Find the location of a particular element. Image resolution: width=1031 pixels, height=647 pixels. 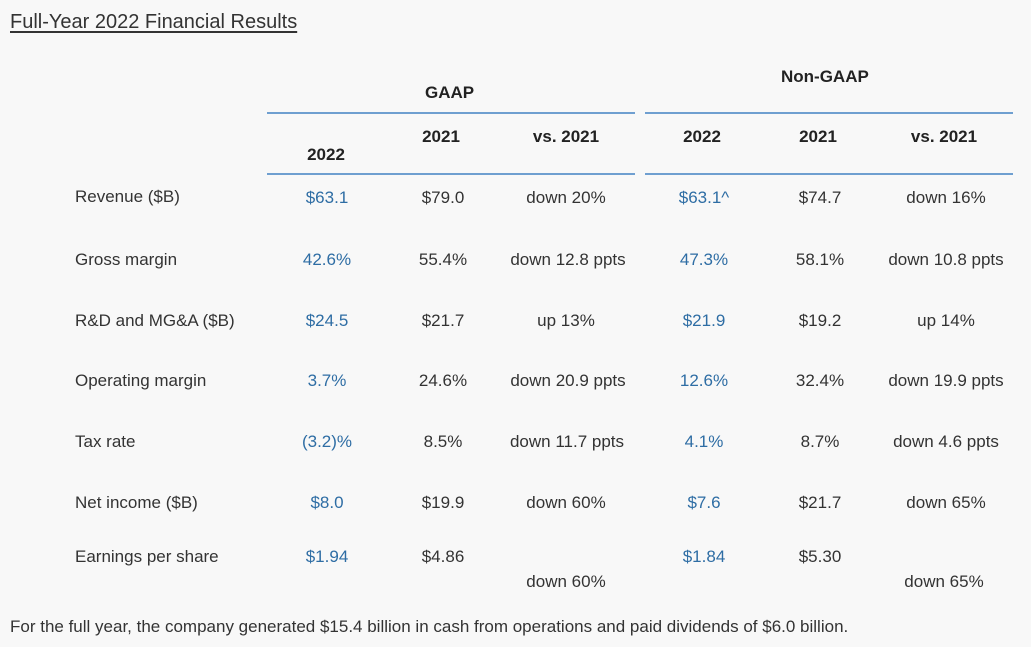

column-header-non-gaap-2022: 2022 is located at coordinates (702, 136).